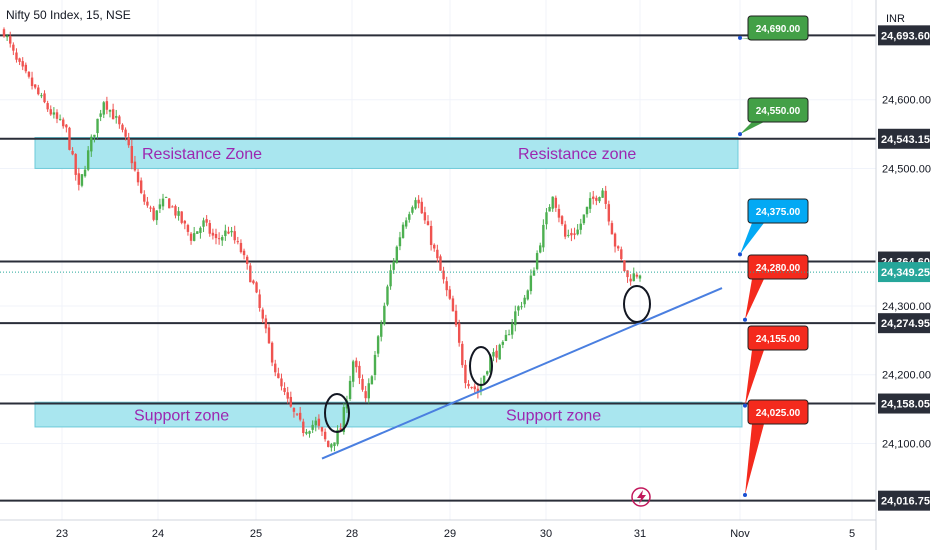  I want to click on resistance-zone-box, so click(386, 153).